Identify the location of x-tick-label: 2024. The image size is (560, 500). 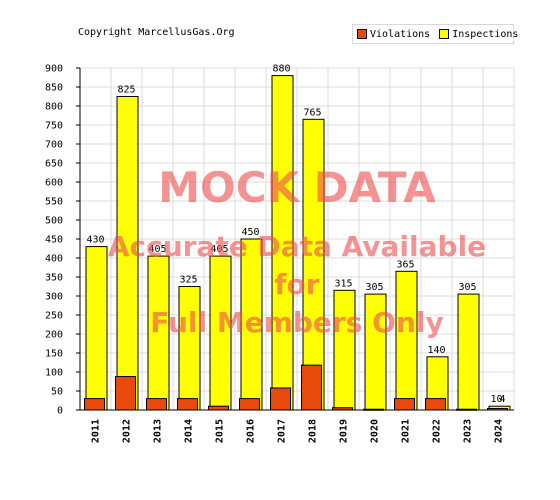
(499, 431).